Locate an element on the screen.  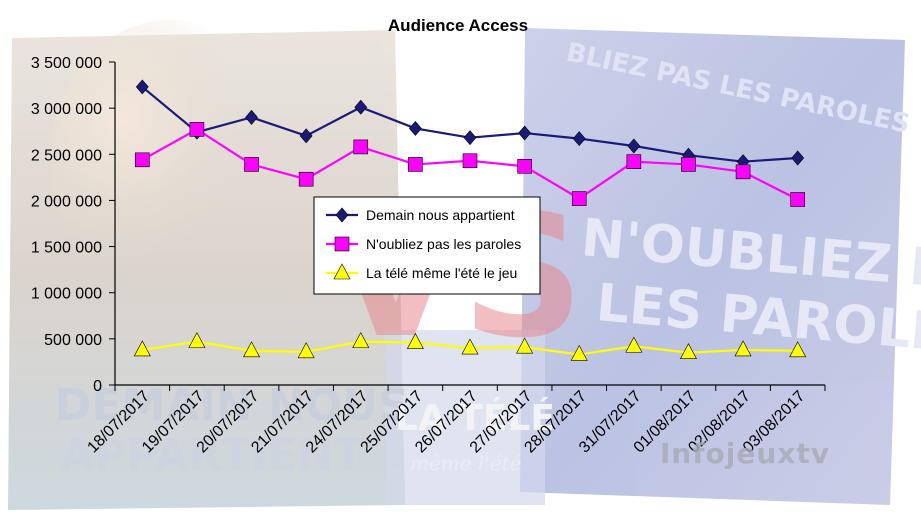
center-show-poster is located at coordinates (465, 417).